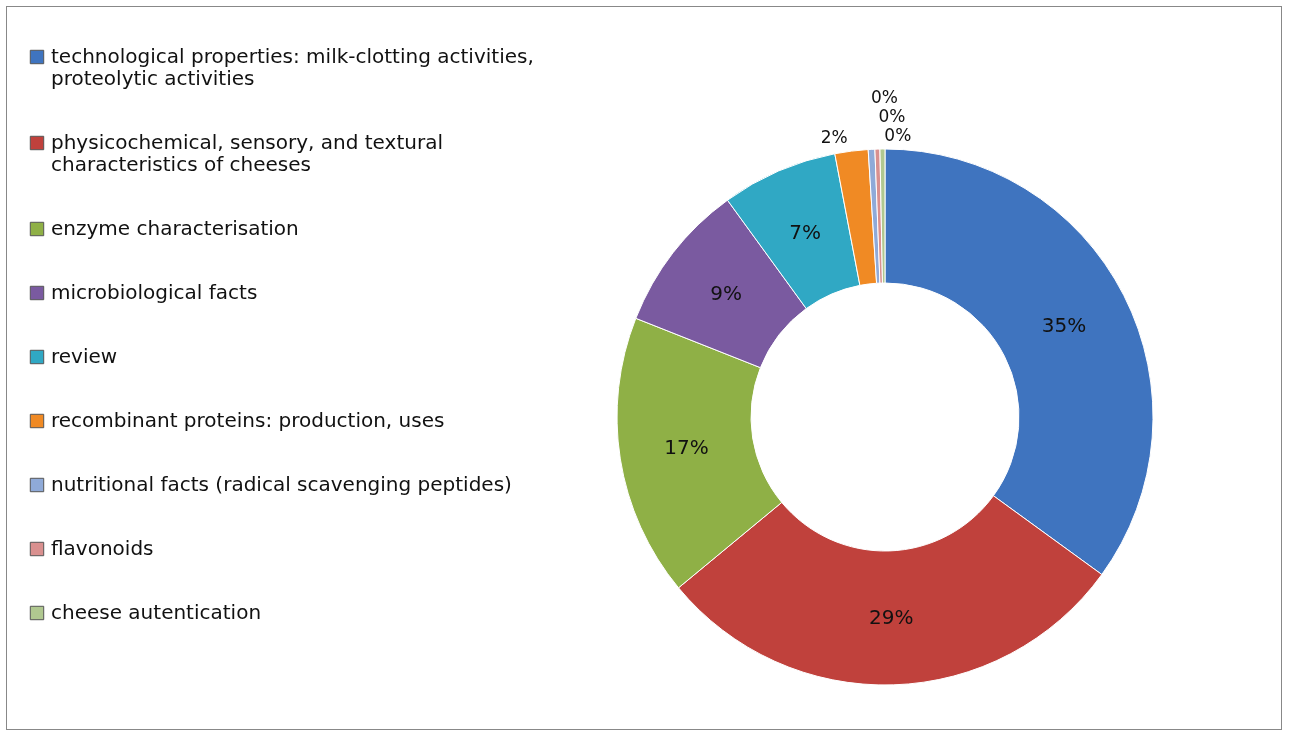  What do you see at coordinates (1064, 324) in the screenshot?
I see `data-label: 35%` at bounding box center [1064, 324].